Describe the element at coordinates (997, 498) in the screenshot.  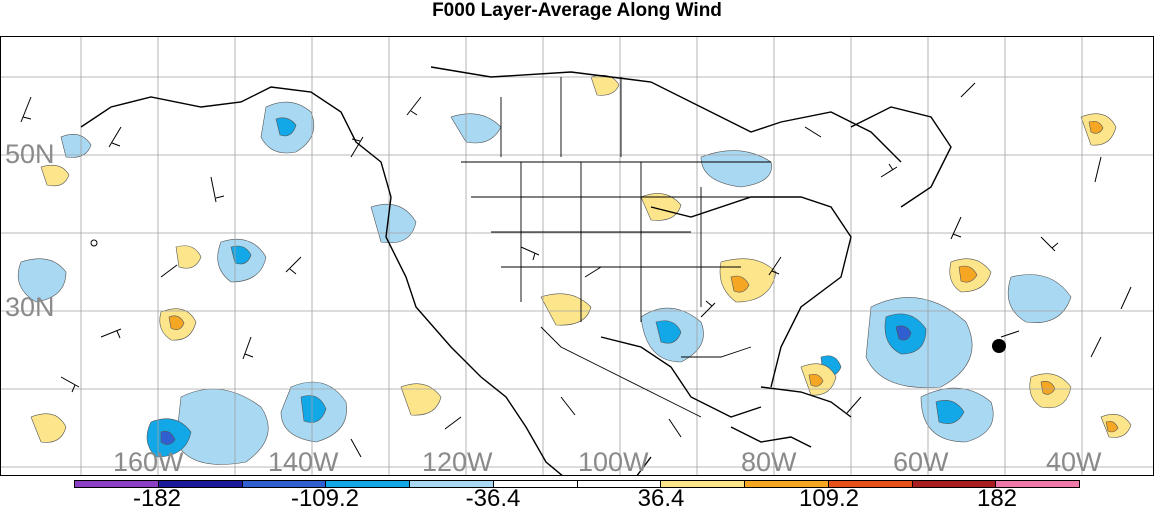
I see `colorbar-label: 182` at that location.